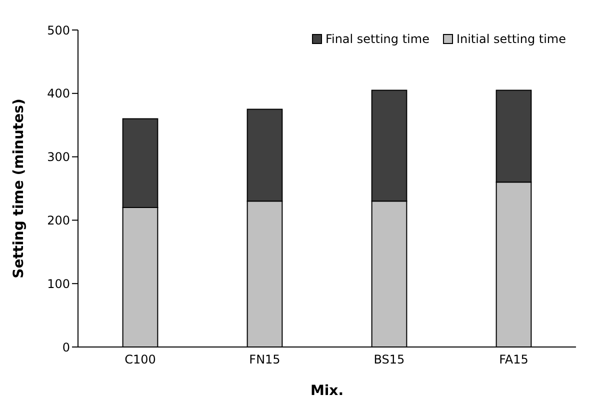 This screenshot has height=413, width=594. What do you see at coordinates (510, 39) in the screenshot?
I see `legend-label: Initial setting time` at bounding box center [510, 39].